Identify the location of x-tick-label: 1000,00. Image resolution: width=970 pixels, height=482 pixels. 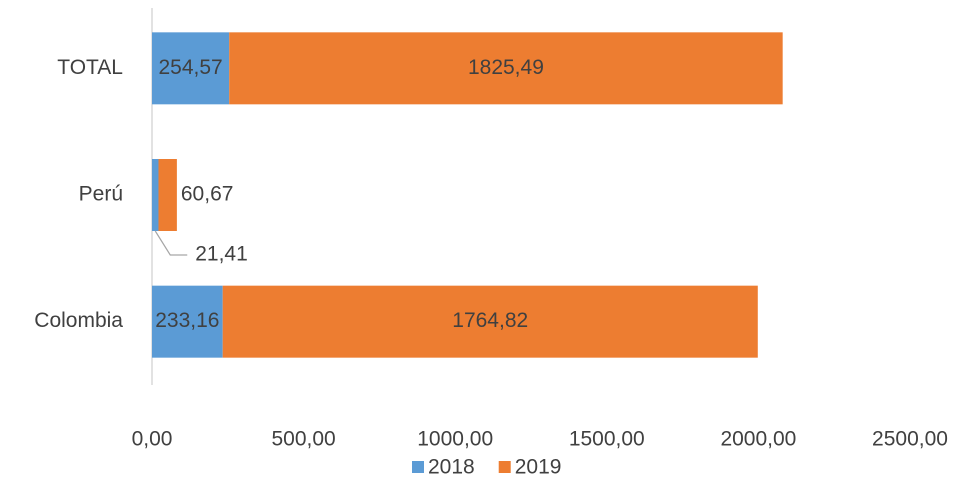
(455, 439).